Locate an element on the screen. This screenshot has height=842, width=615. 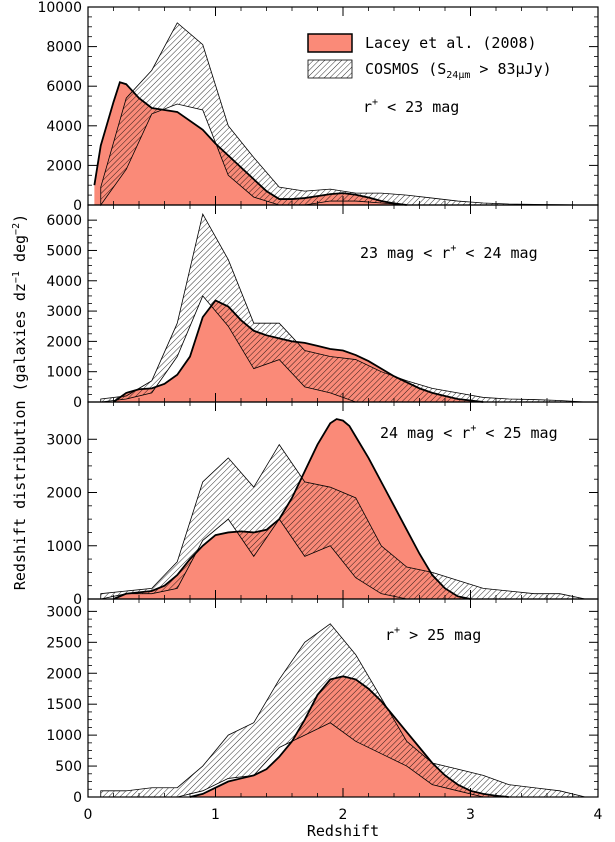
y-axis-title-end: ) is located at coordinates (20, 218).